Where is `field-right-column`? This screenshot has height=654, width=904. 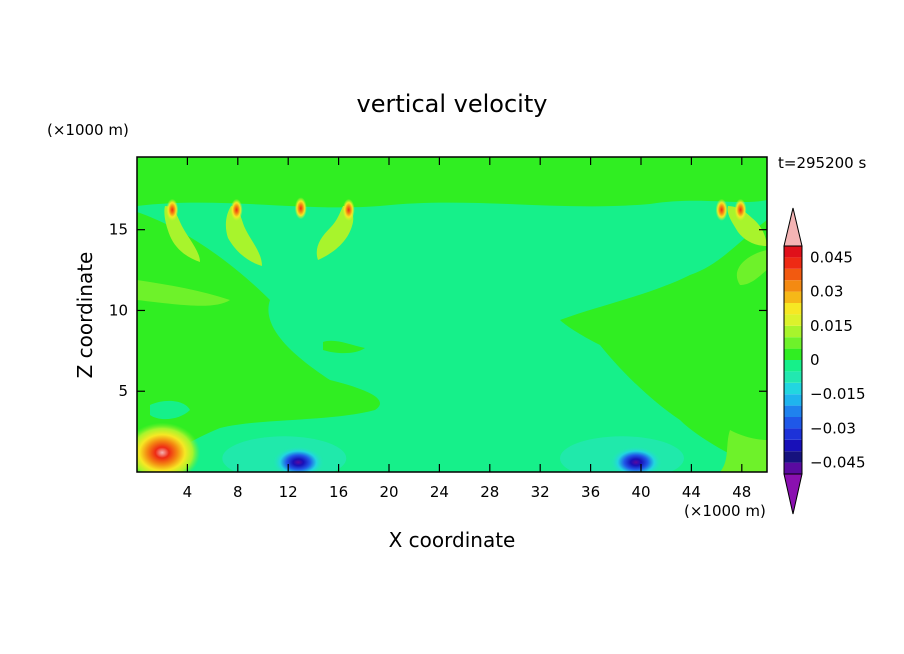
field-right-column is located at coordinates (663, 342).